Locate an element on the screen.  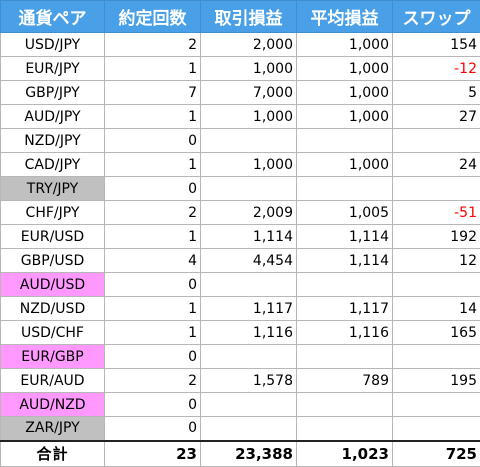
total-trade-count: 23 is located at coordinates (153, 454).